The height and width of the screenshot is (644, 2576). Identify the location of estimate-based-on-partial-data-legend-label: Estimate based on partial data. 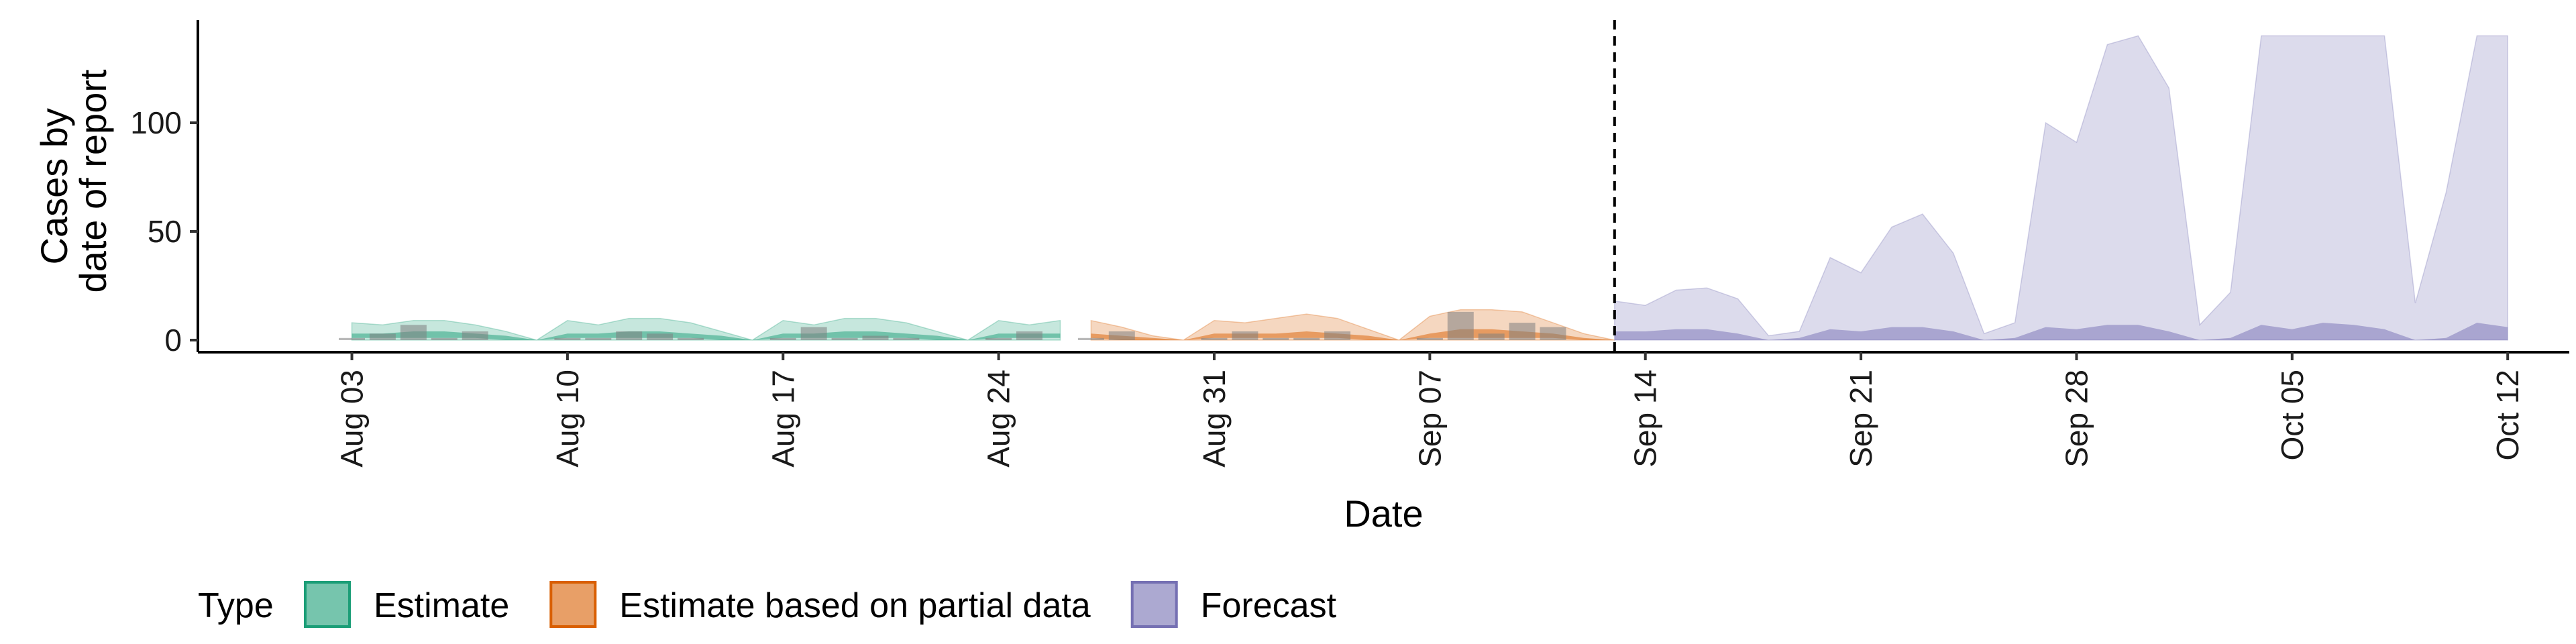
(855, 605).